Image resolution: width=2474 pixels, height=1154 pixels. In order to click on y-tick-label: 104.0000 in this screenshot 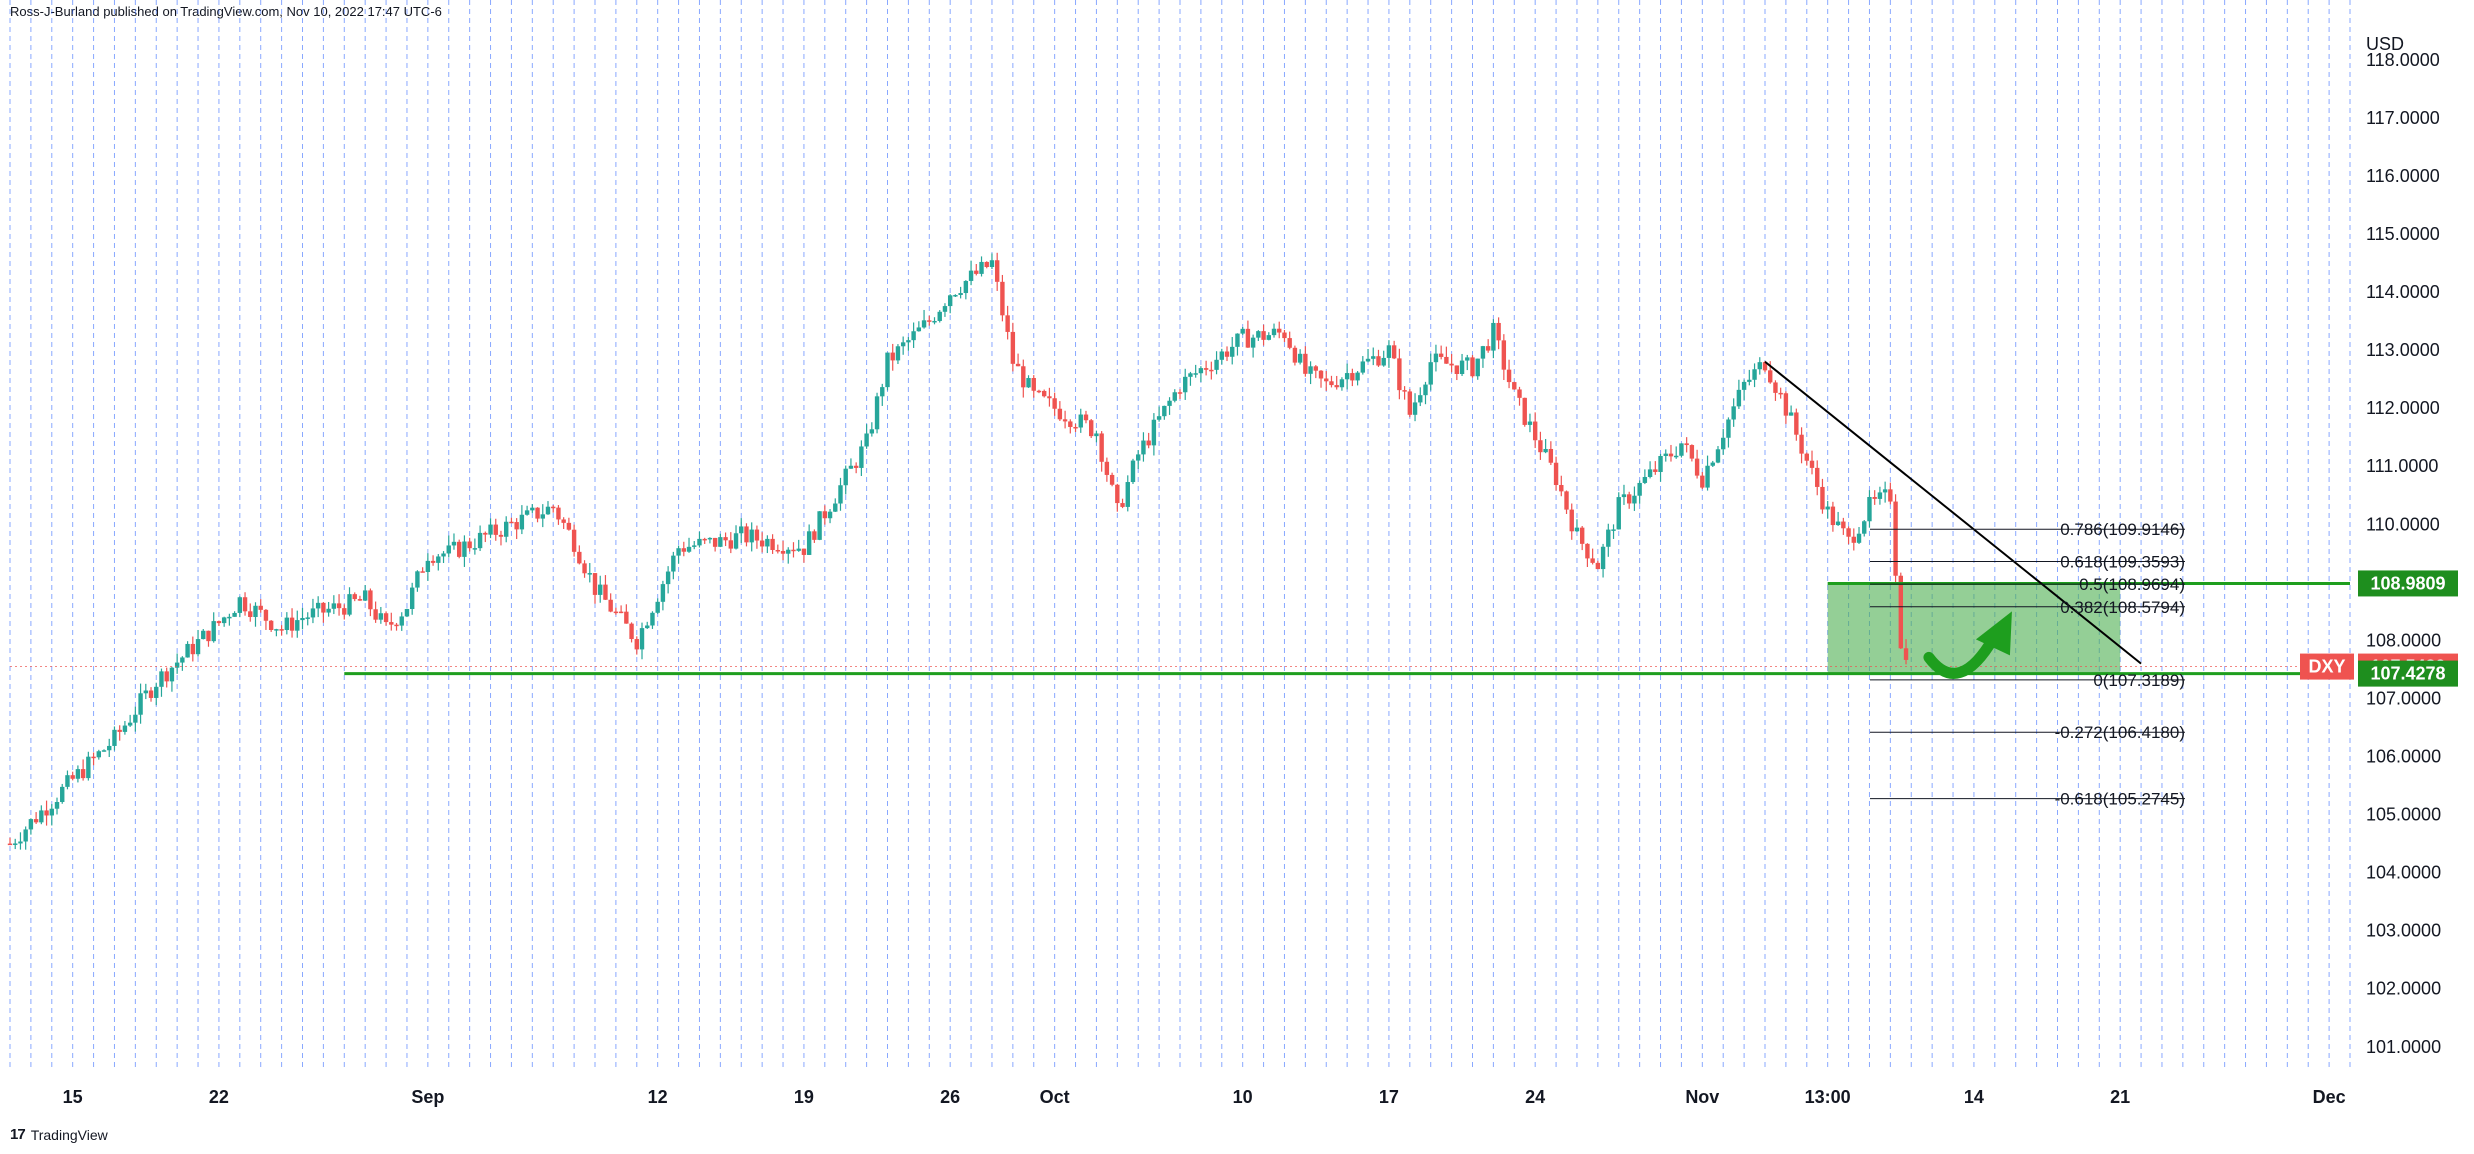, I will do `click(2403, 873)`.